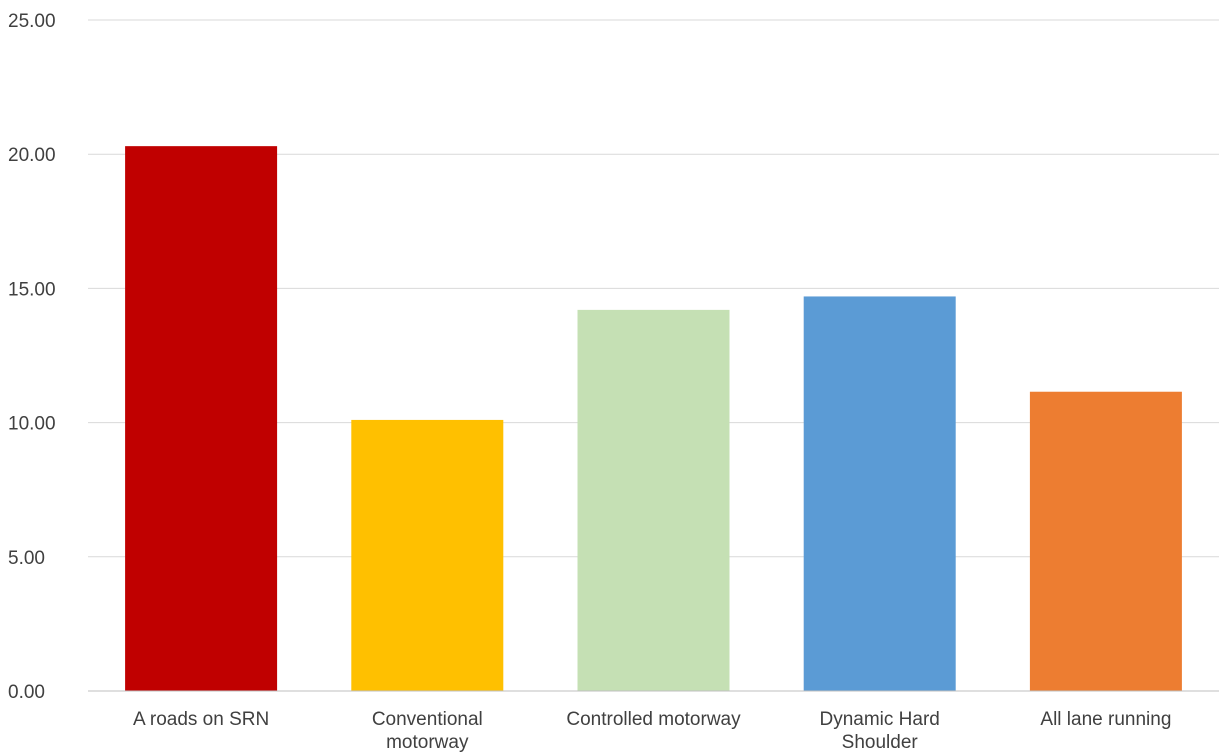 The width and height of the screenshot is (1219, 755). I want to click on y-tick-label: 25.00, so click(32, 21).